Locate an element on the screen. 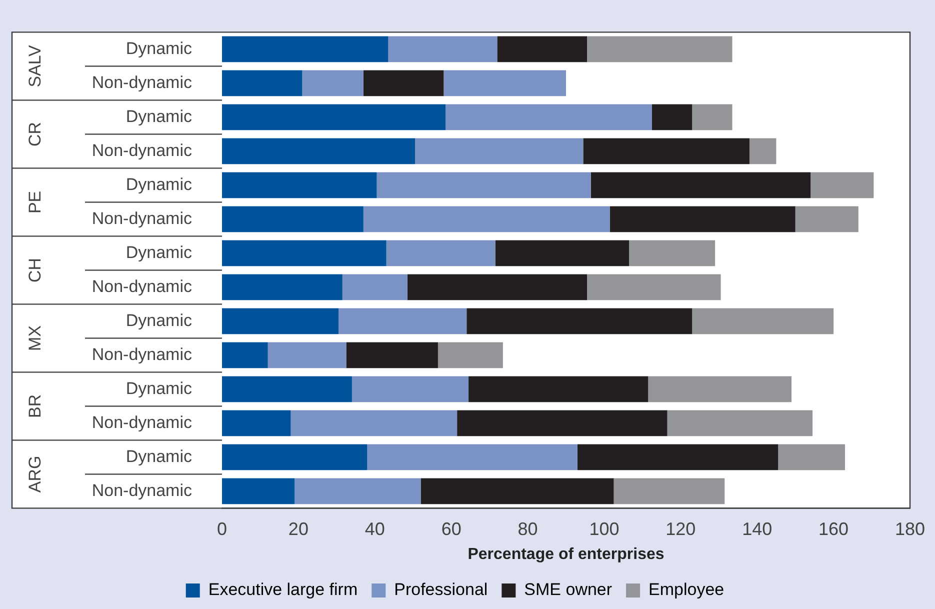 This screenshot has height=609, width=935. x-tick-label: 140 is located at coordinates (757, 528).